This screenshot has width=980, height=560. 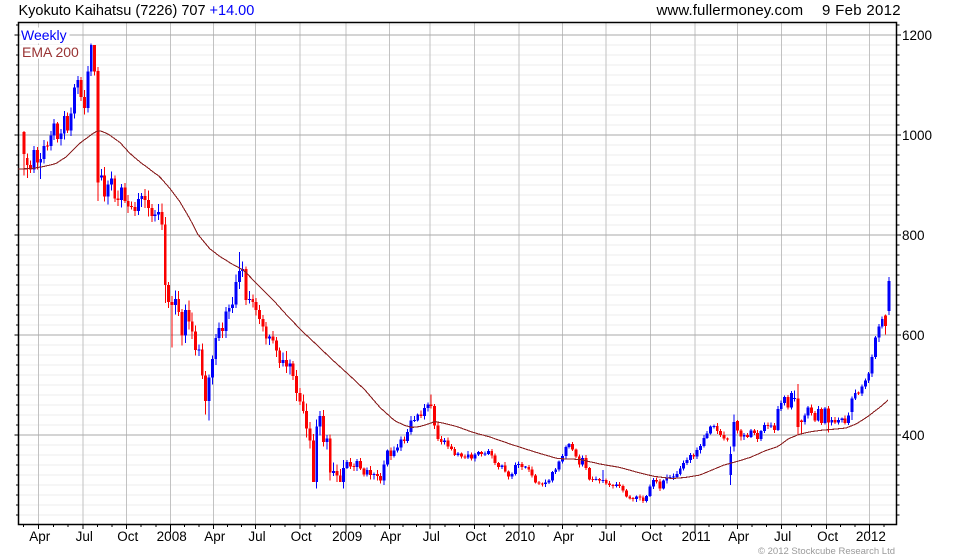 What do you see at coordinates (917, 35) in the screenshot?
I see `svg-text: 1200` at bounding box center [917, 35].